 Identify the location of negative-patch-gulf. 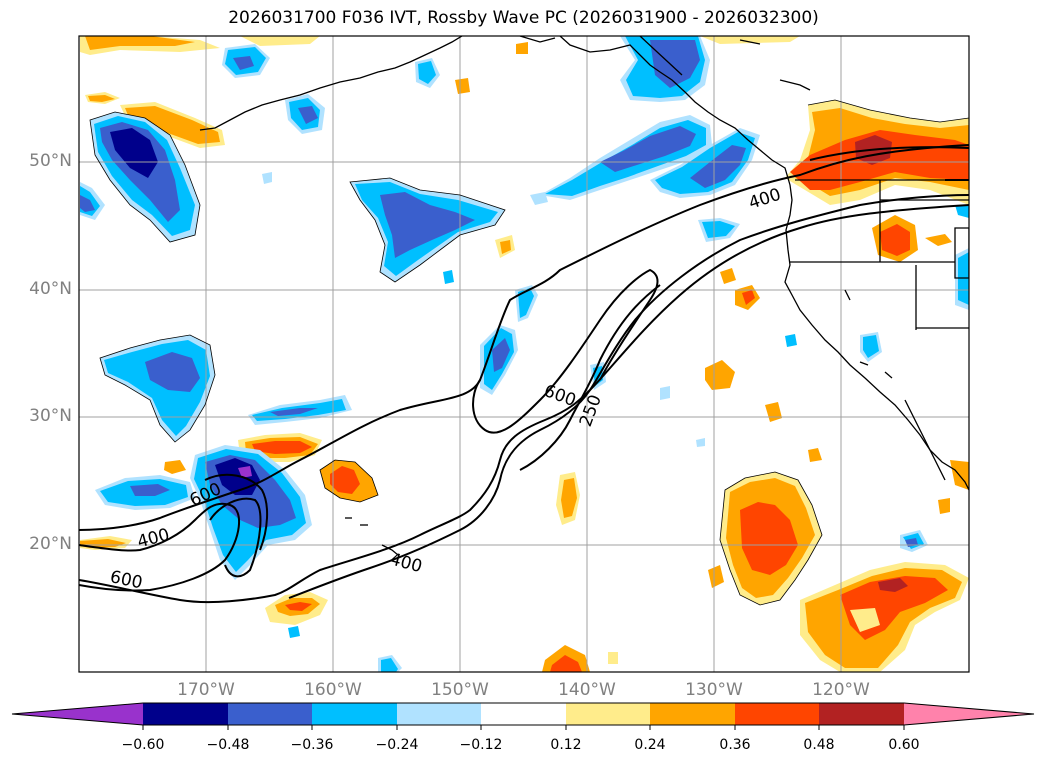
(427, 230).